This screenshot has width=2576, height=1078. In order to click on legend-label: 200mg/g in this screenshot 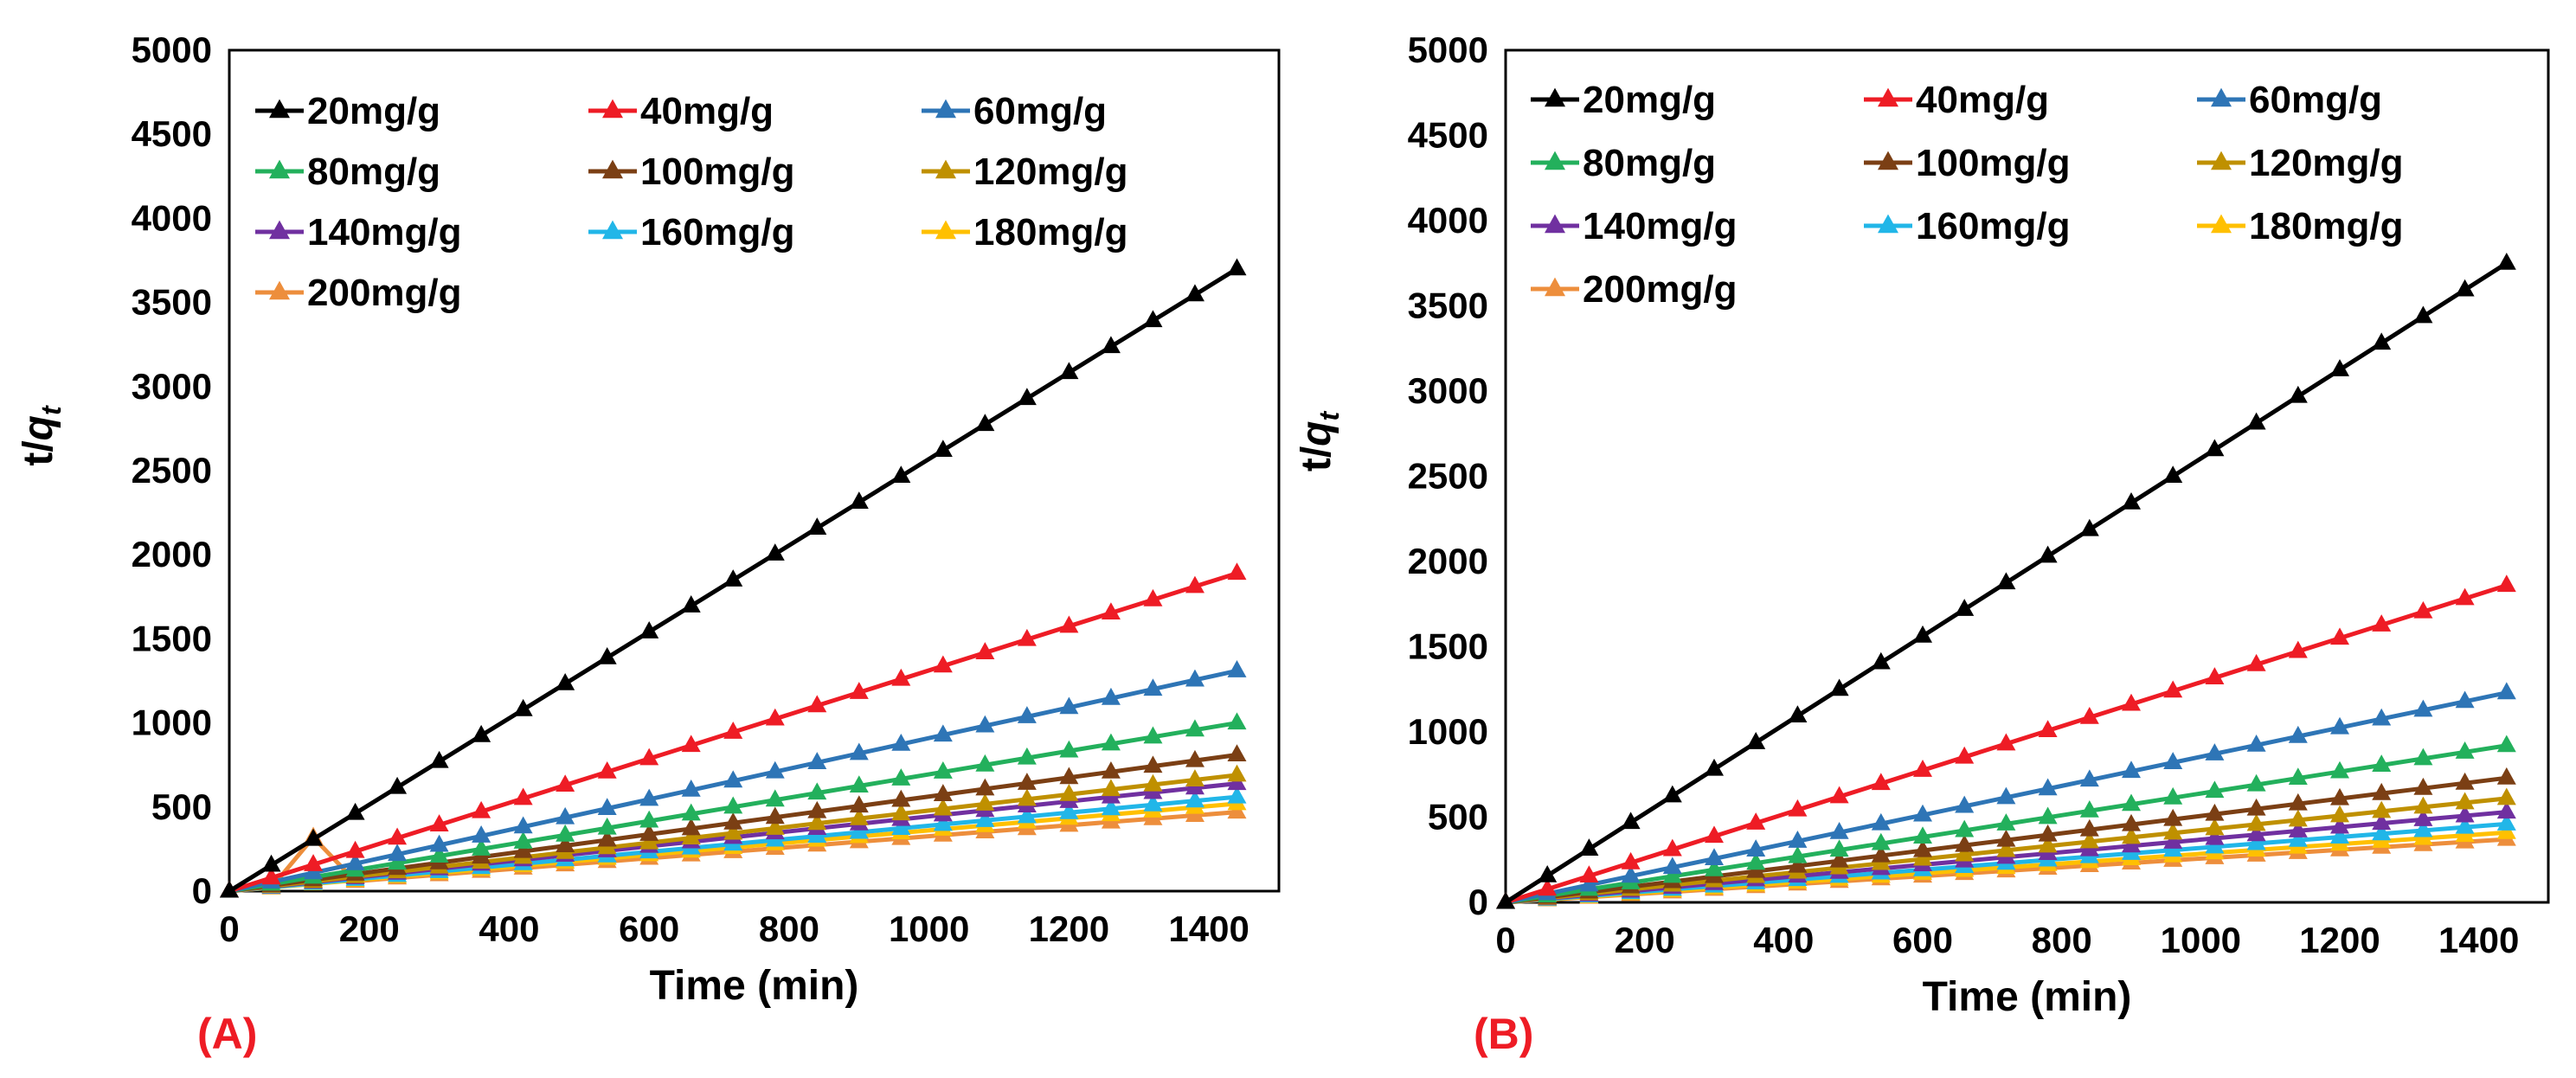, I will do `click(385, 293)`.